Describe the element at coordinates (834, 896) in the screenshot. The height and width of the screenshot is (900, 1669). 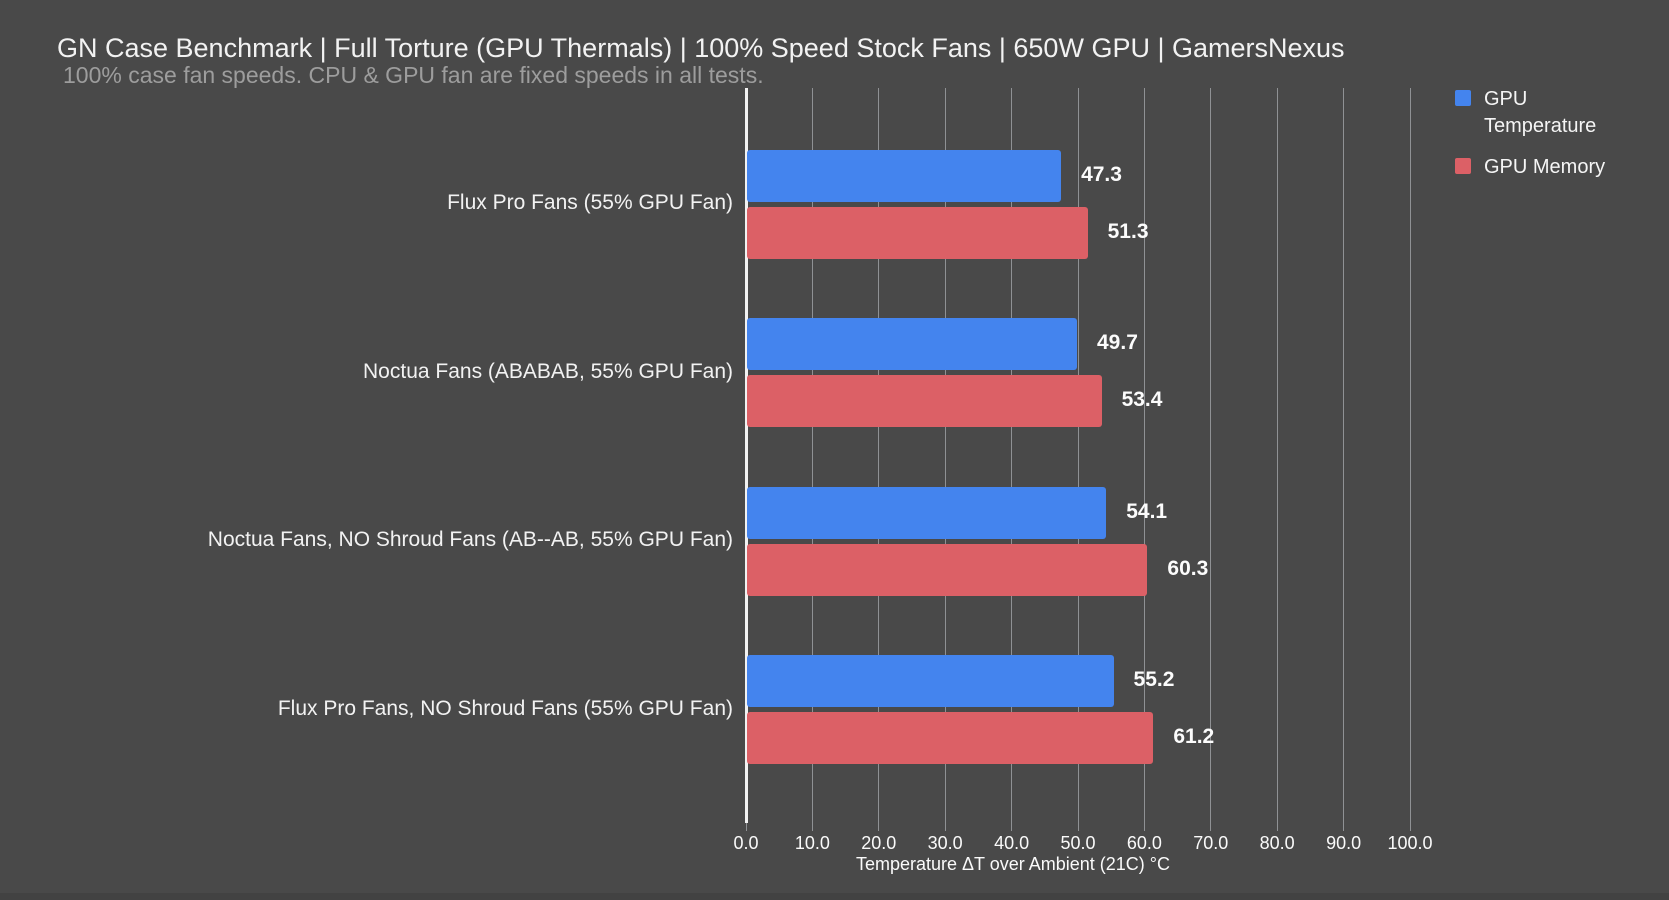
I see `bottom-edge` at that location.